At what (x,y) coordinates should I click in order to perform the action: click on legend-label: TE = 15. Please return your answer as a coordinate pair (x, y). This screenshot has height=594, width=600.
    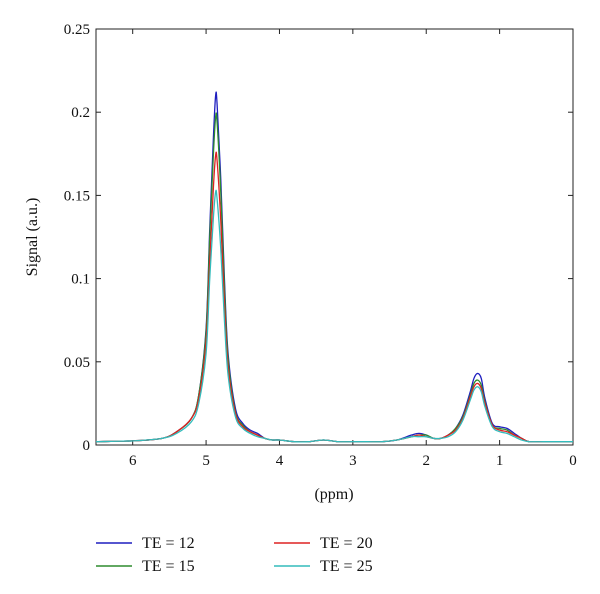
    Looking at the image, I should click on (168, 566).